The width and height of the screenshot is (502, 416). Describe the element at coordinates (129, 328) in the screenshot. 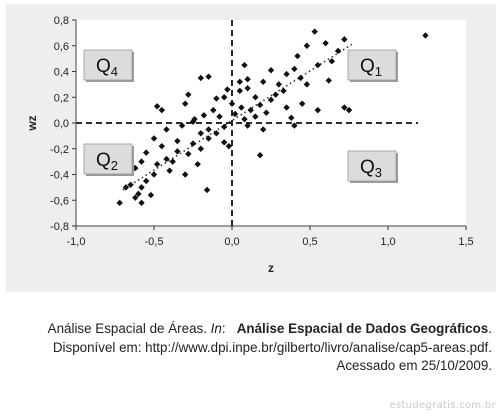

I see `caption-source-title: Análise Espacial de Áreas.` at that location.